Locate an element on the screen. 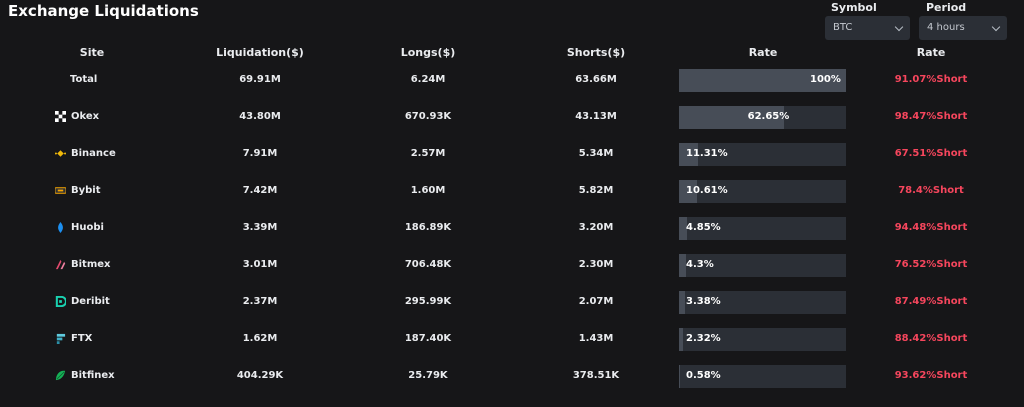 Image resolution: width=1024 pixels, height=407 pixels. table-row: Bybit 7.42M 1.60M 5.82M 10.61% 78.4%Short is located at coordinates (512, 192).